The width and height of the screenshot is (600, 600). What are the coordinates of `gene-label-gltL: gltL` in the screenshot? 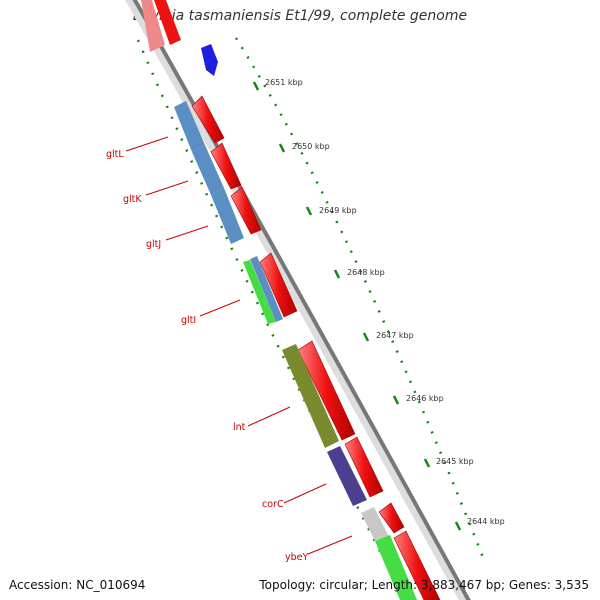 It's located at (115, 154).